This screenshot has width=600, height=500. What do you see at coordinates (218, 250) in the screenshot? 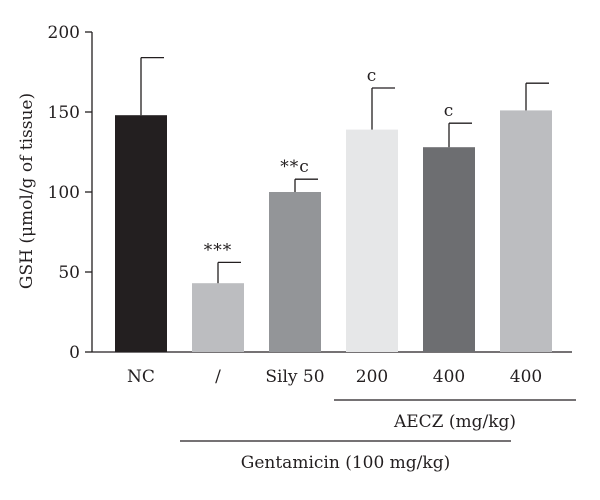
I see `significance-label: ***` at bounding box center [218, 250].